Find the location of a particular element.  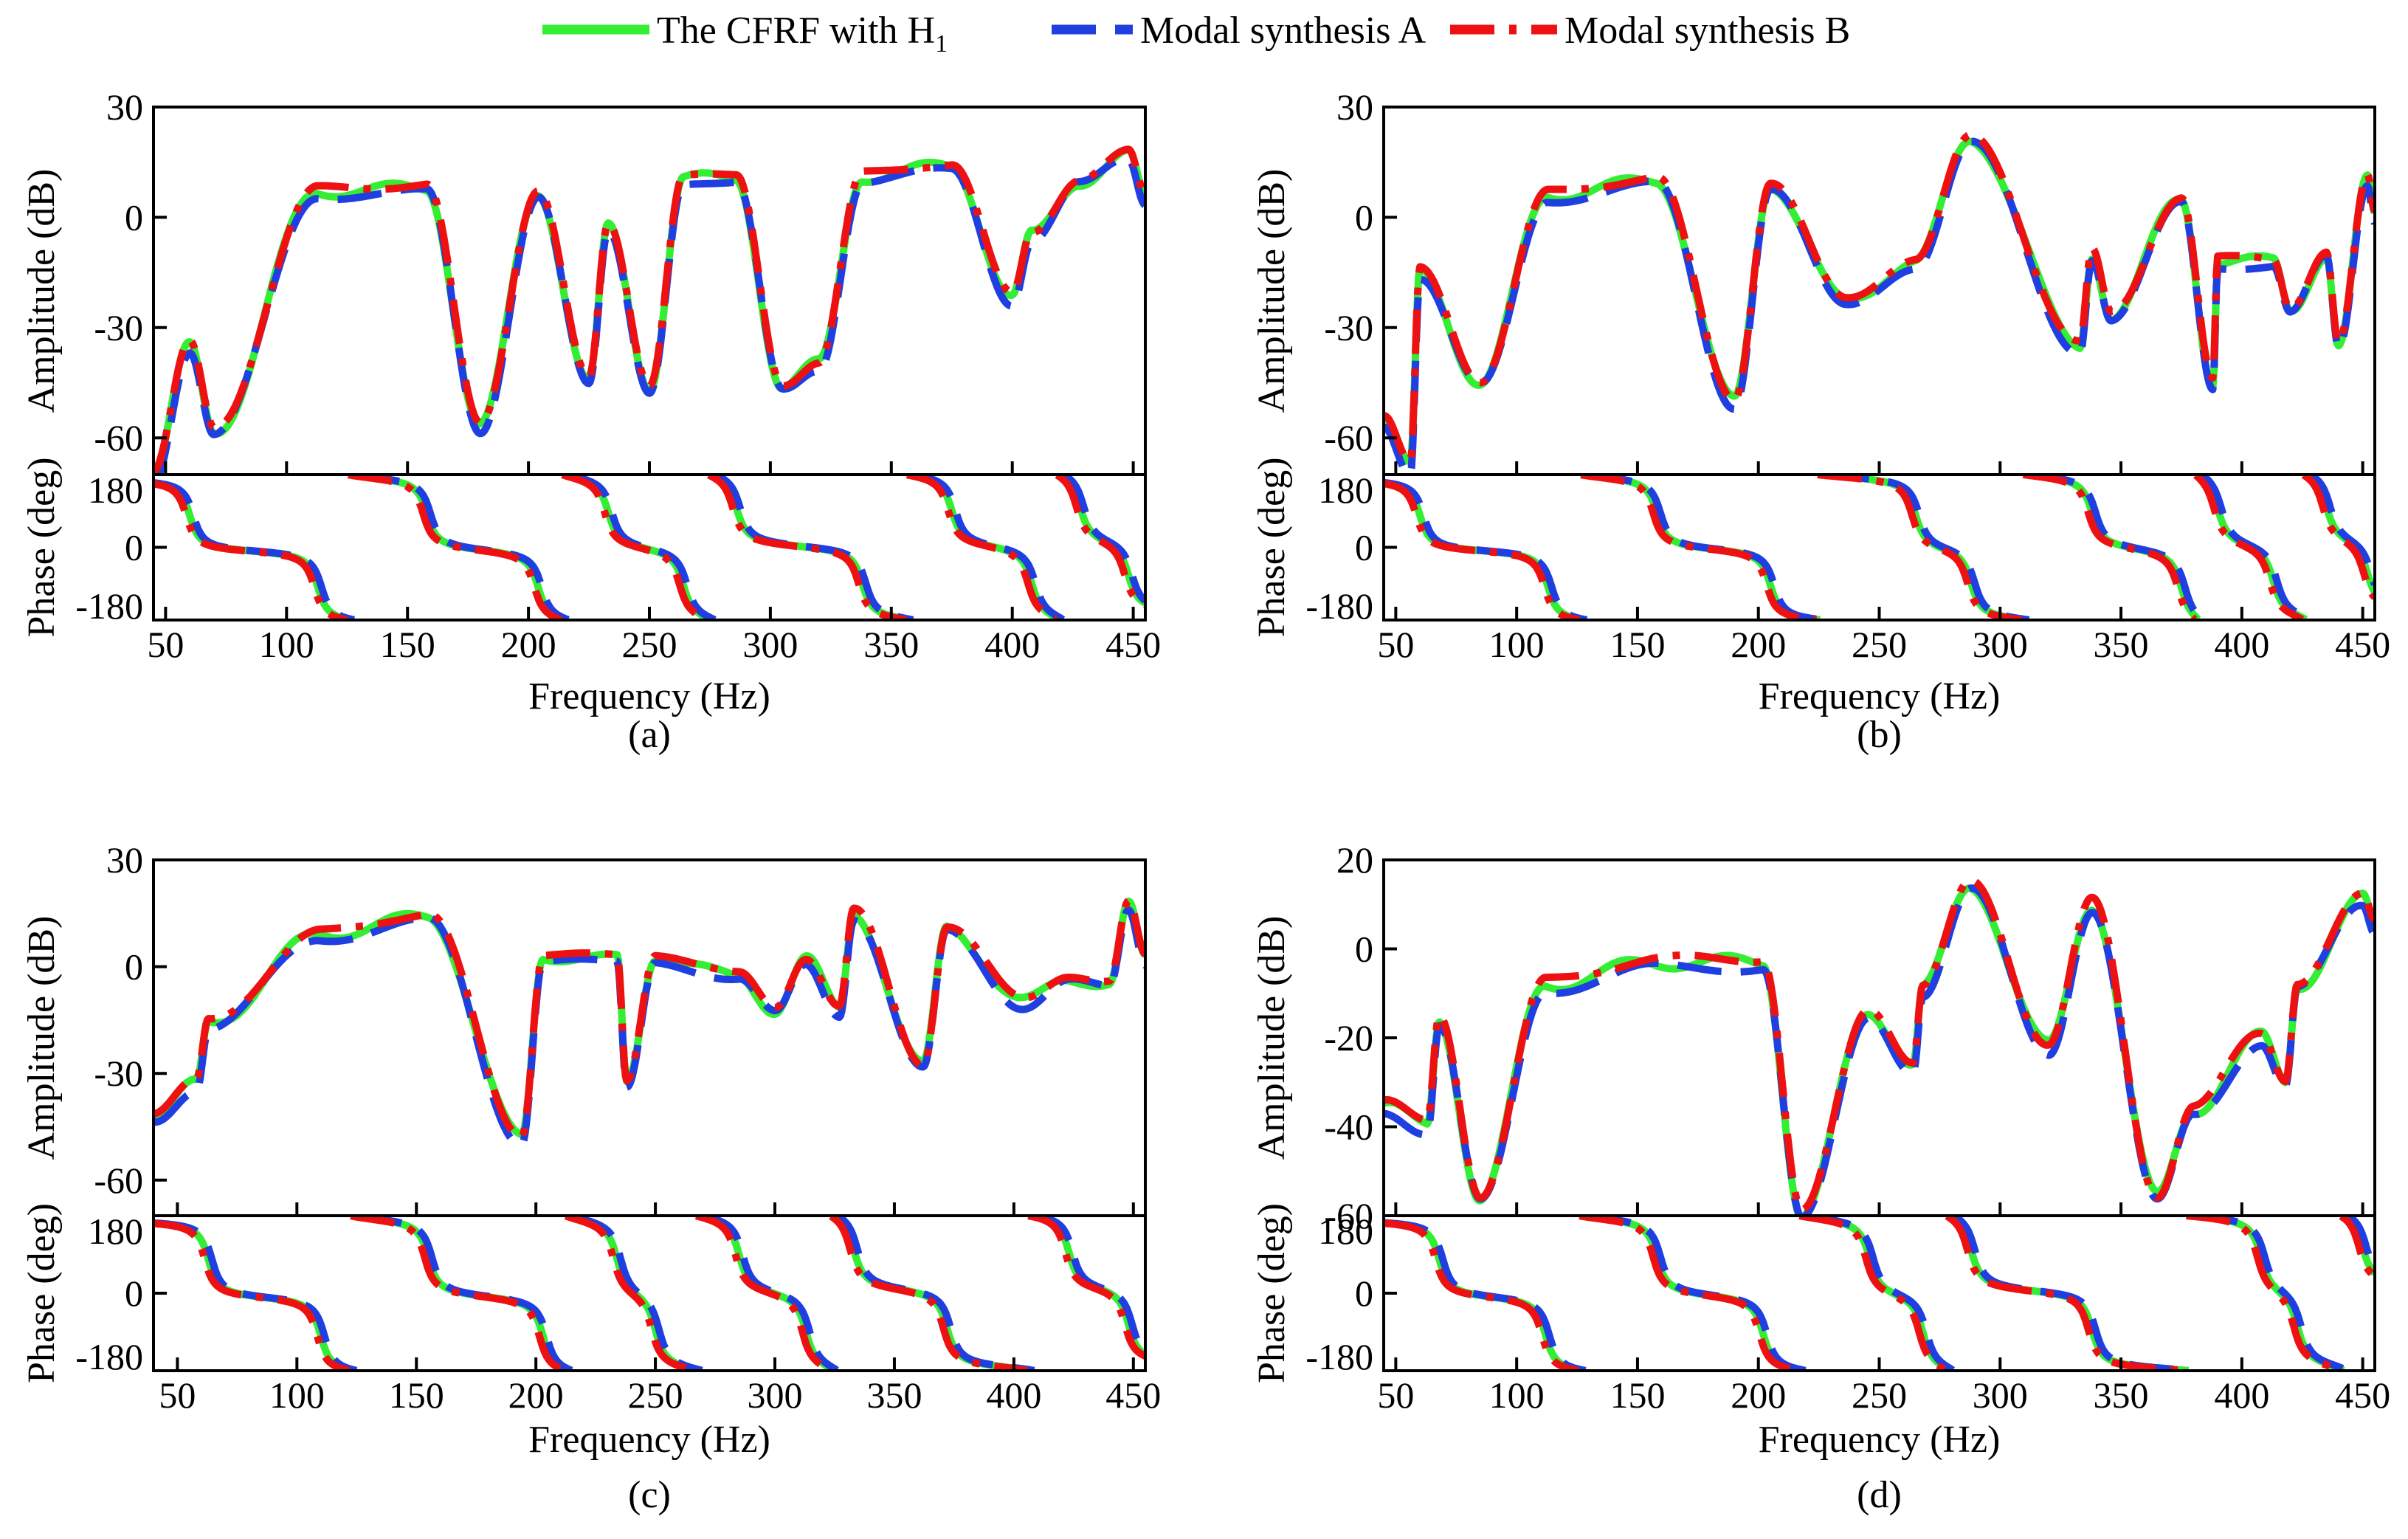

panel-label: (b) is located at coordinates (1879, 735).